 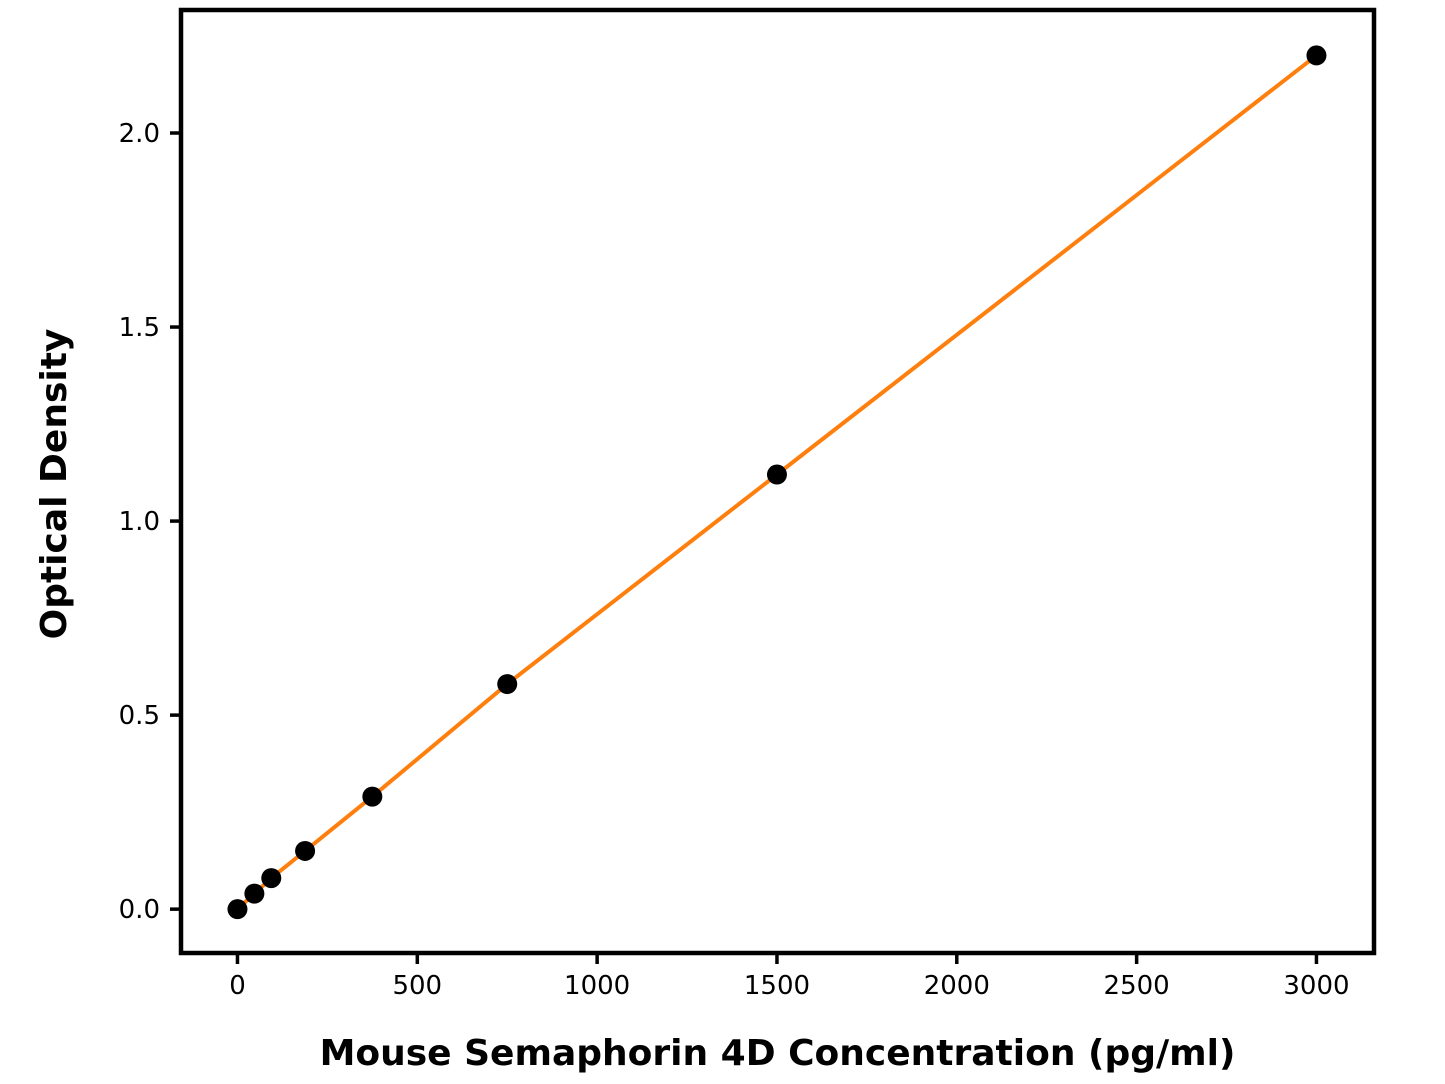 I want to click on y-tick-label: 1.5, so click(x=139, y=328).